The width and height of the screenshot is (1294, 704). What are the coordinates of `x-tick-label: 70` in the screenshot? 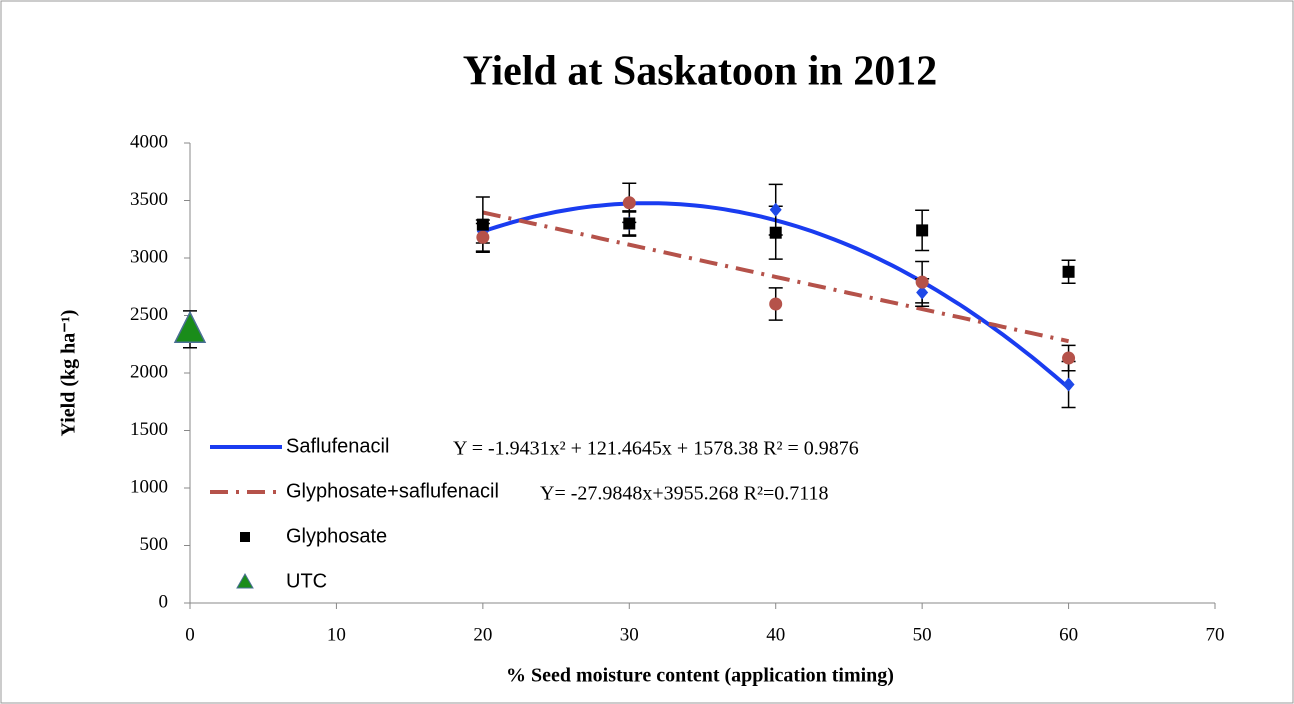 It's located at (1215, 634).